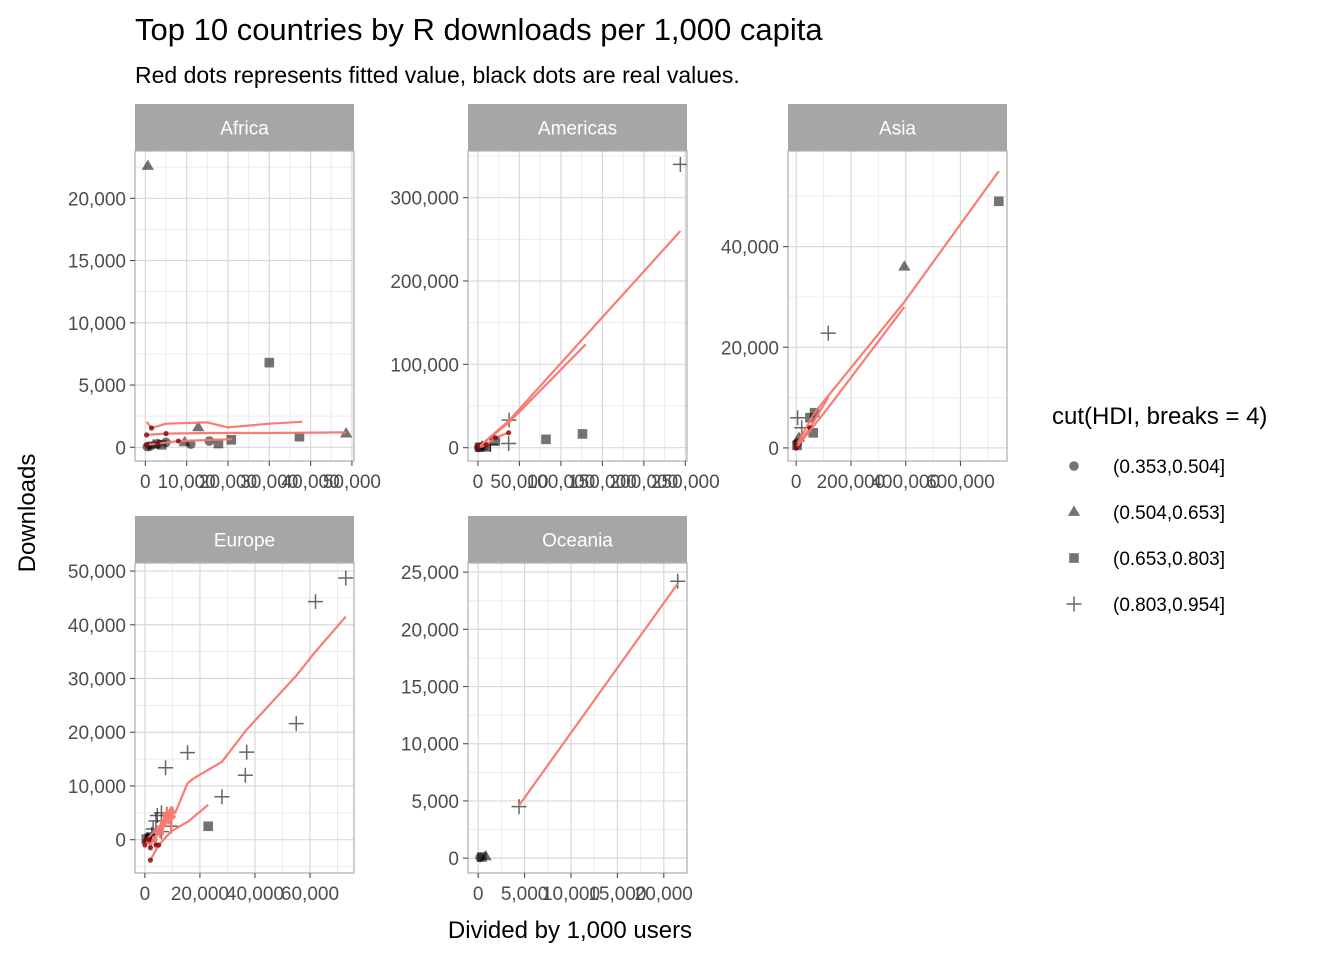 This screenshot has height=960, width=1344. I want to click on facet-strip-label: Oceania, so click(577, 541).